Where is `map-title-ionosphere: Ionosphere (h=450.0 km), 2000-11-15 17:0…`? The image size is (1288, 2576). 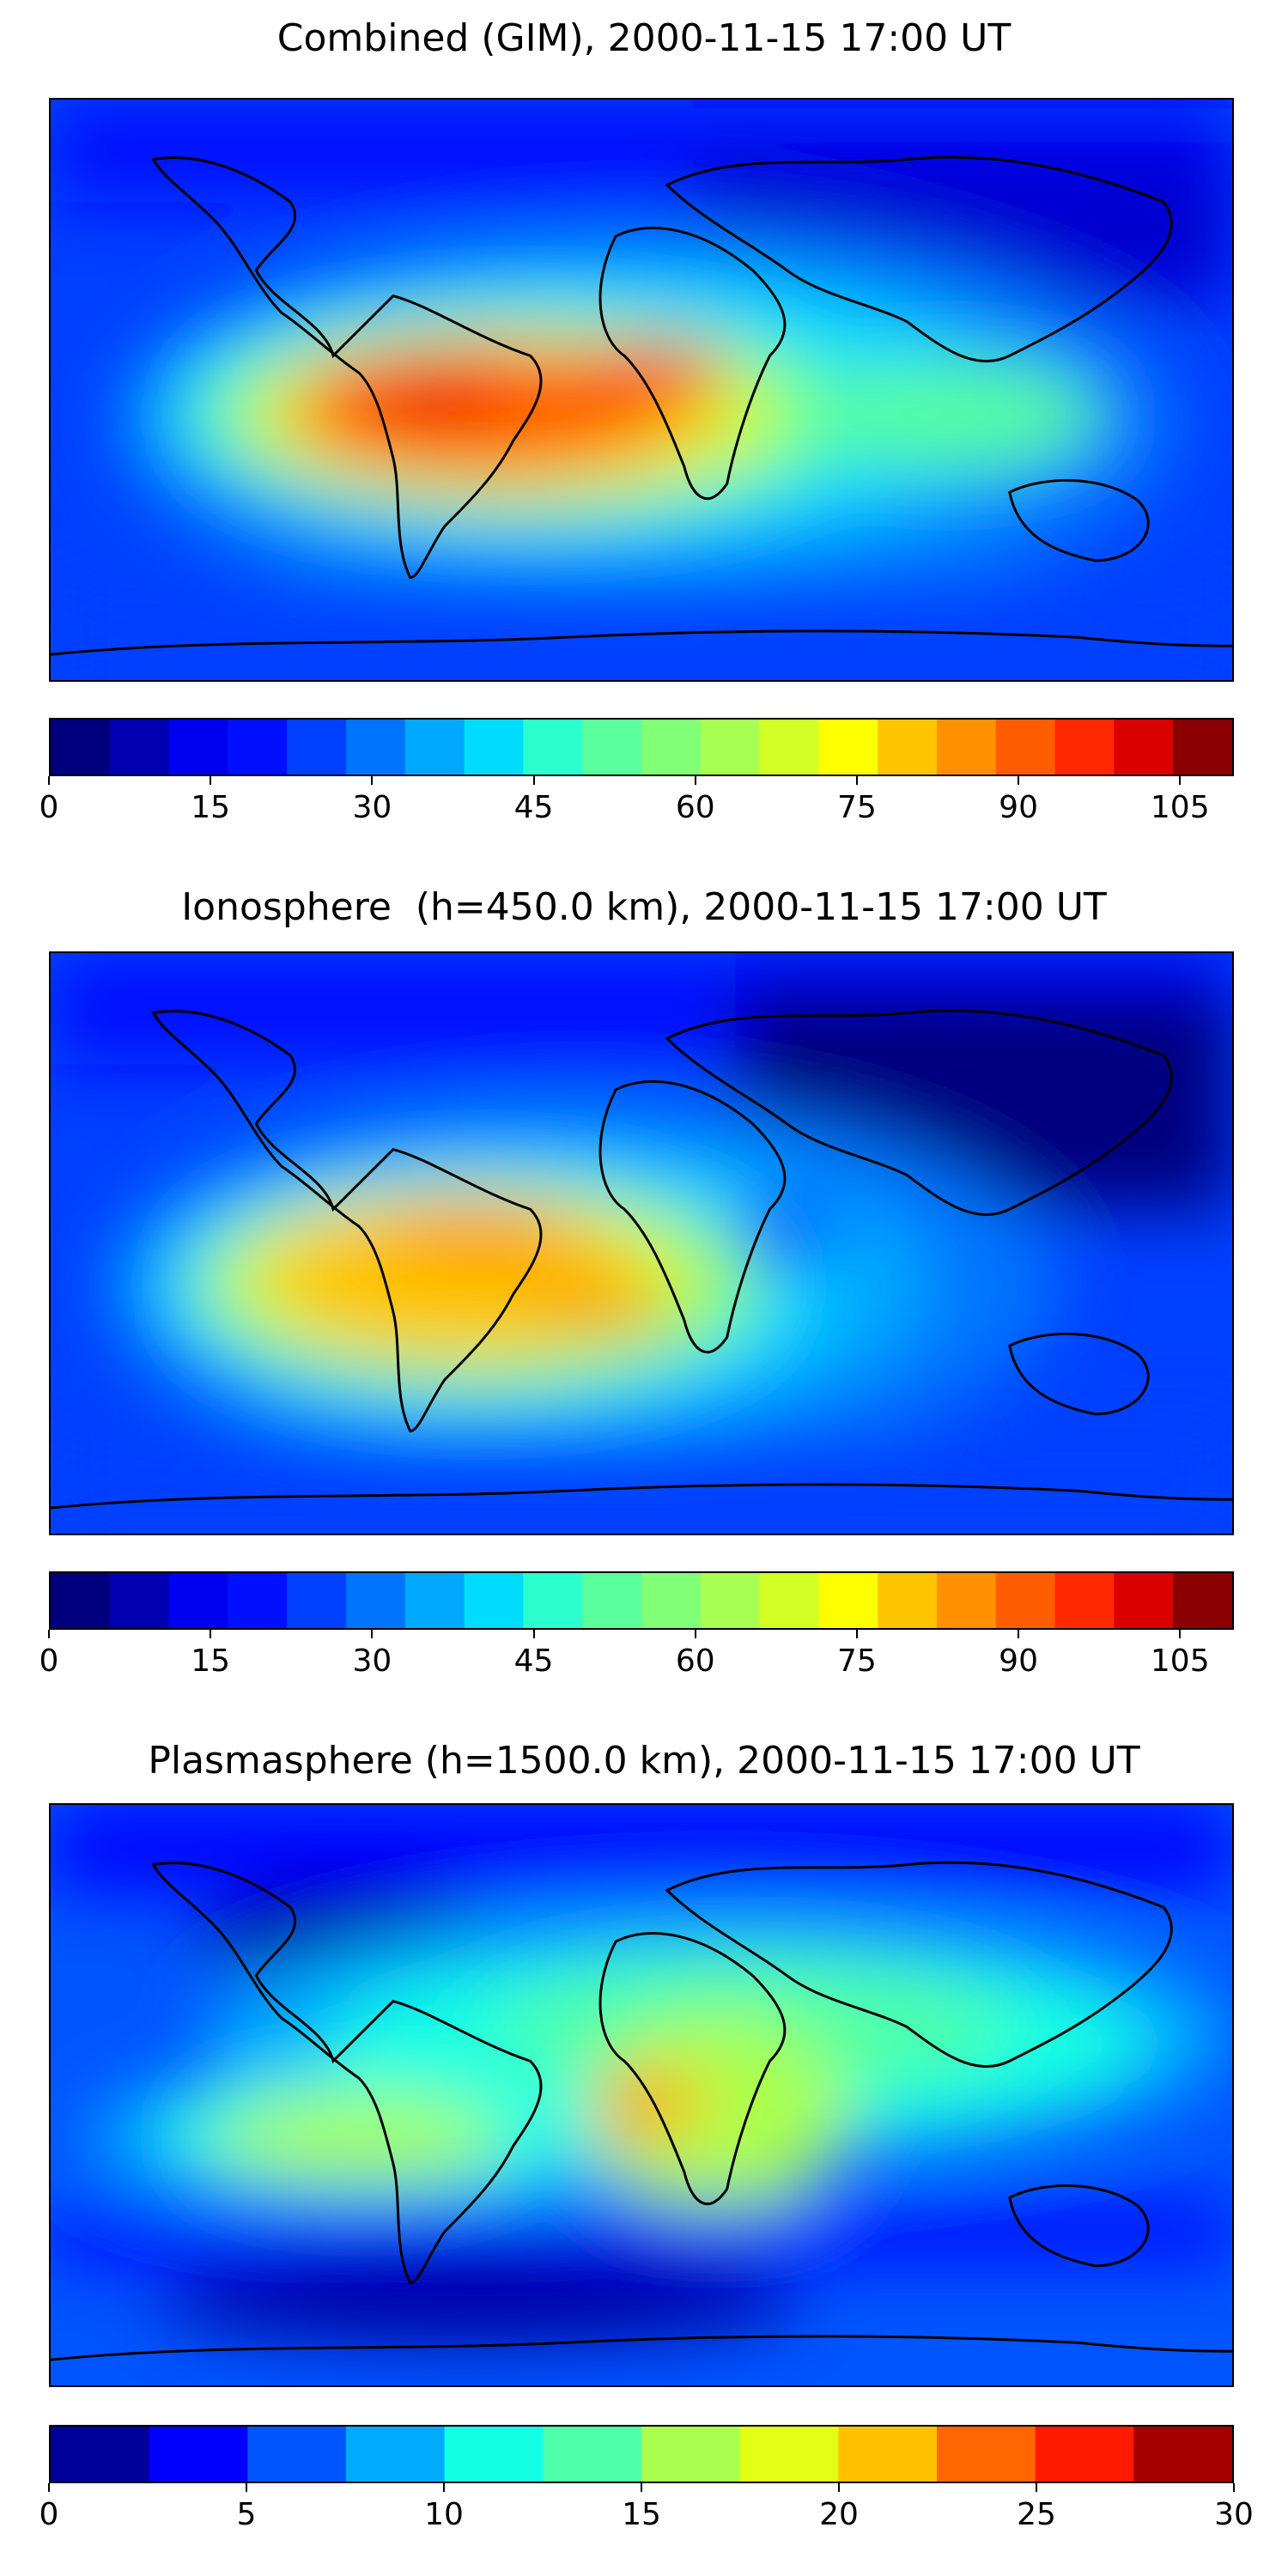 map-title-ionosphere: Ionosphere (h=450.0 km), 2000-11-15 17:0… is located at coordinates (644, 907).